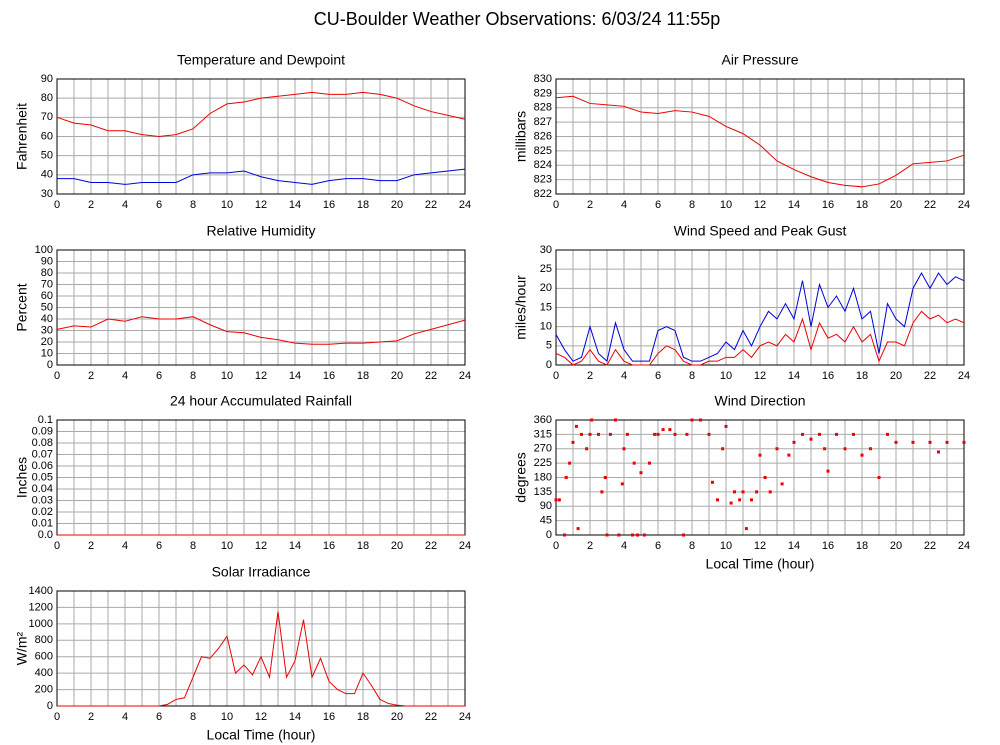 This screenshot has width=1000, height=745. I want to click on y-tick-label: 0.05, so click(42, 477).